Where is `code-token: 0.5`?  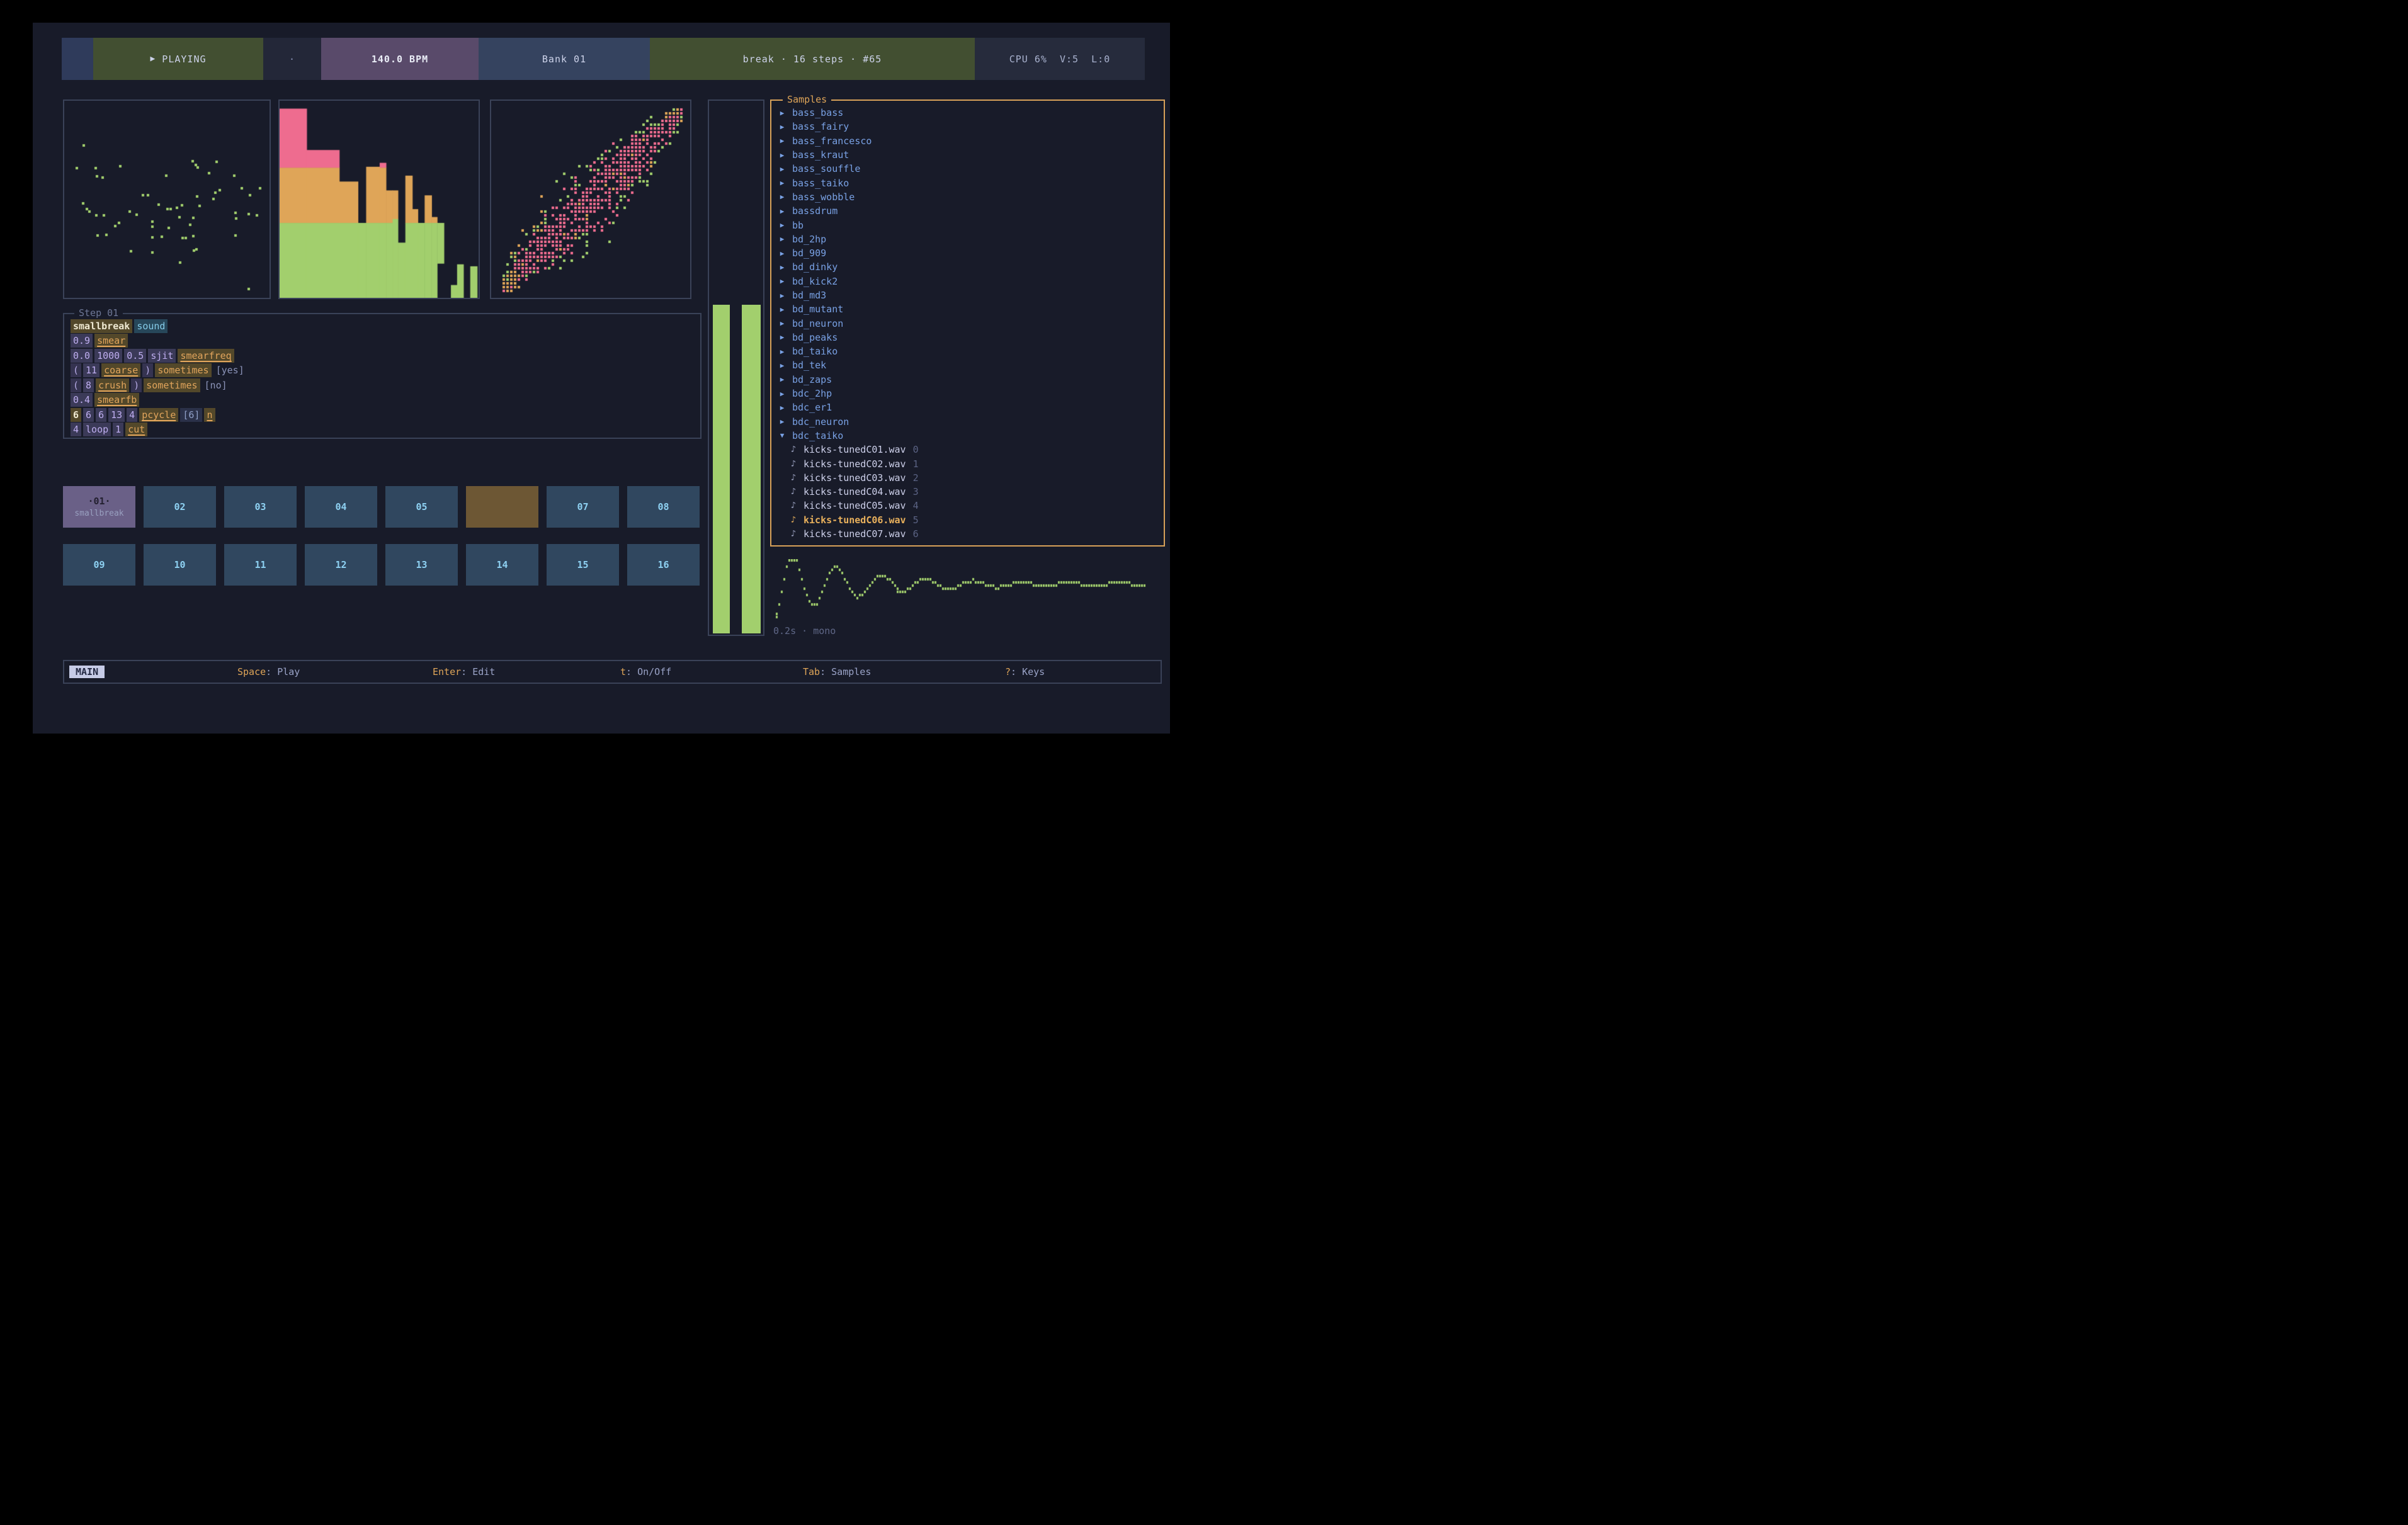
code-token: 0.5 is located at coordinates (135, 355).